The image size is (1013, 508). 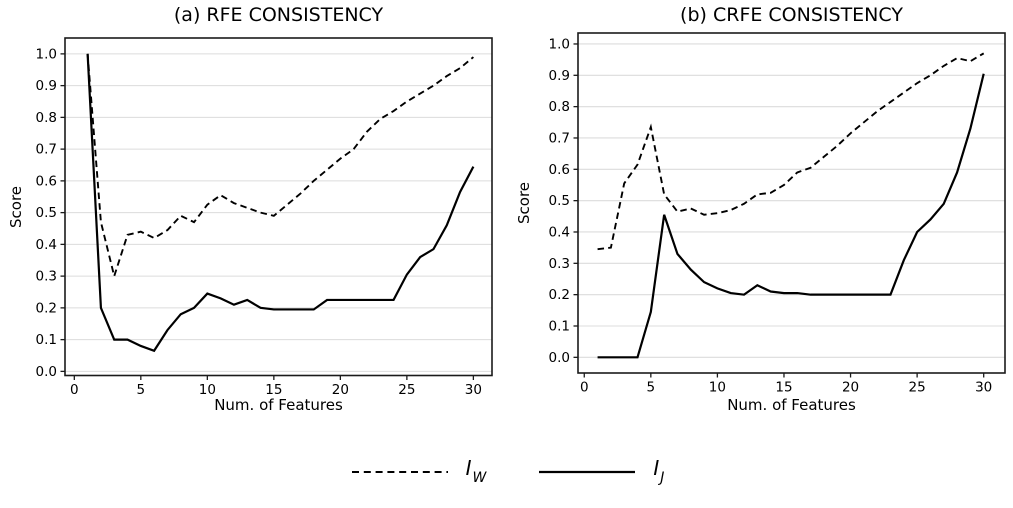 What do you see at coordinates (791, 405) in the screenshot?
I see `chart-b-x-axis-label: Num. of Features` at bounding box center [791, 405].